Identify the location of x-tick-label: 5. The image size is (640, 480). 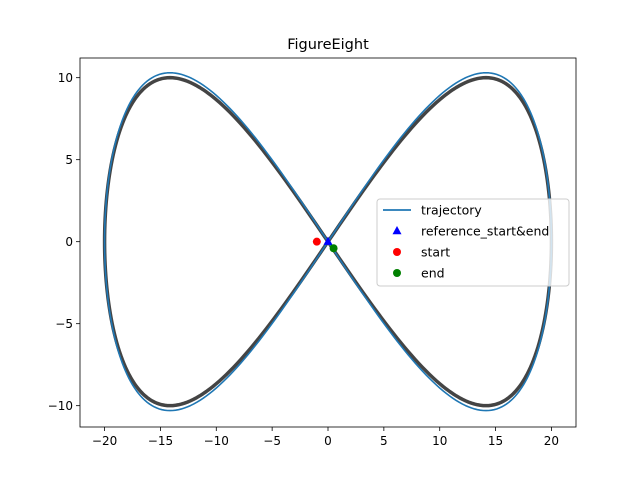
(384, 441).